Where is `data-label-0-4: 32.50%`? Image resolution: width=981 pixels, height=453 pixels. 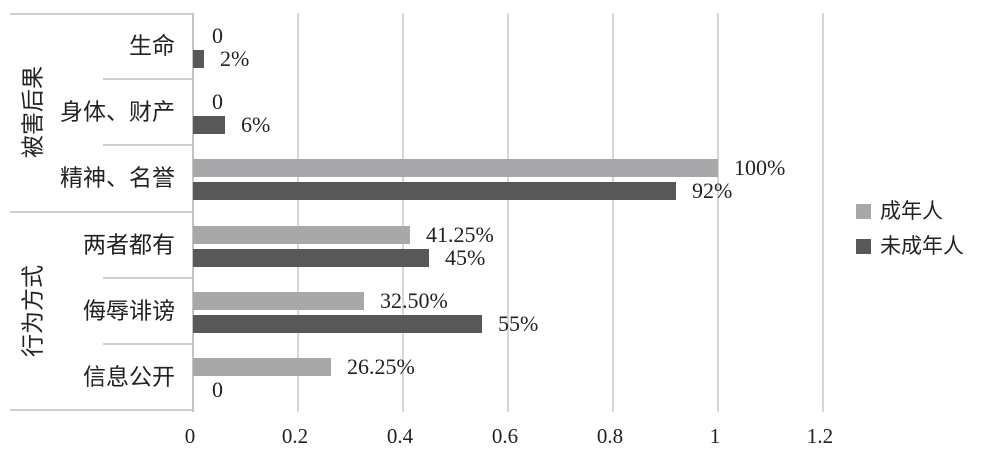 data-label-0-4: 32.50% is located at coordinates (414, 300).